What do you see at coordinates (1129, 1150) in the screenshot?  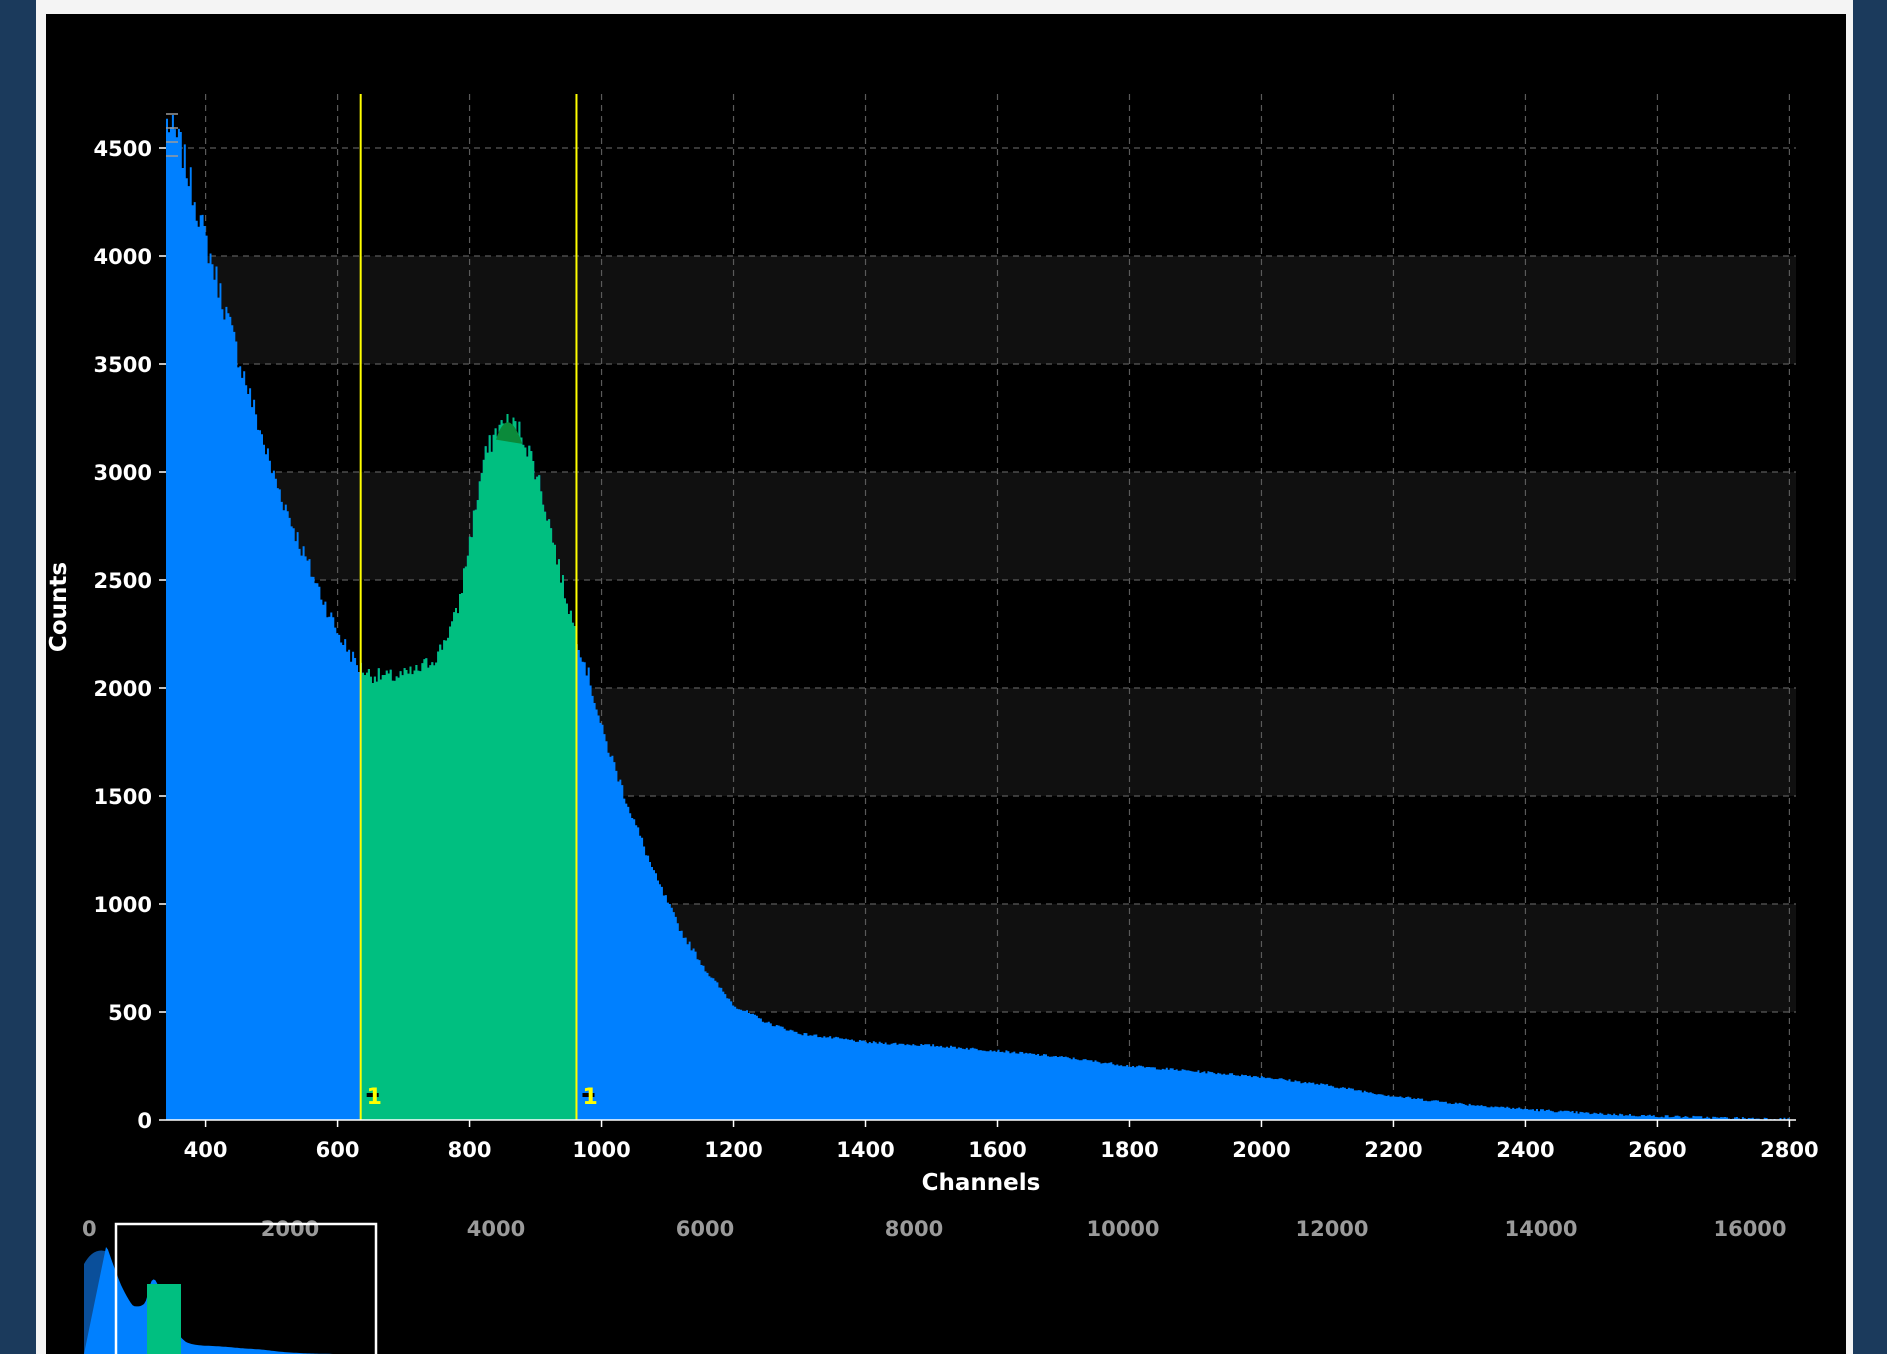 I see `x-tick-label: 1800` at bounding box center [1129, 1150].